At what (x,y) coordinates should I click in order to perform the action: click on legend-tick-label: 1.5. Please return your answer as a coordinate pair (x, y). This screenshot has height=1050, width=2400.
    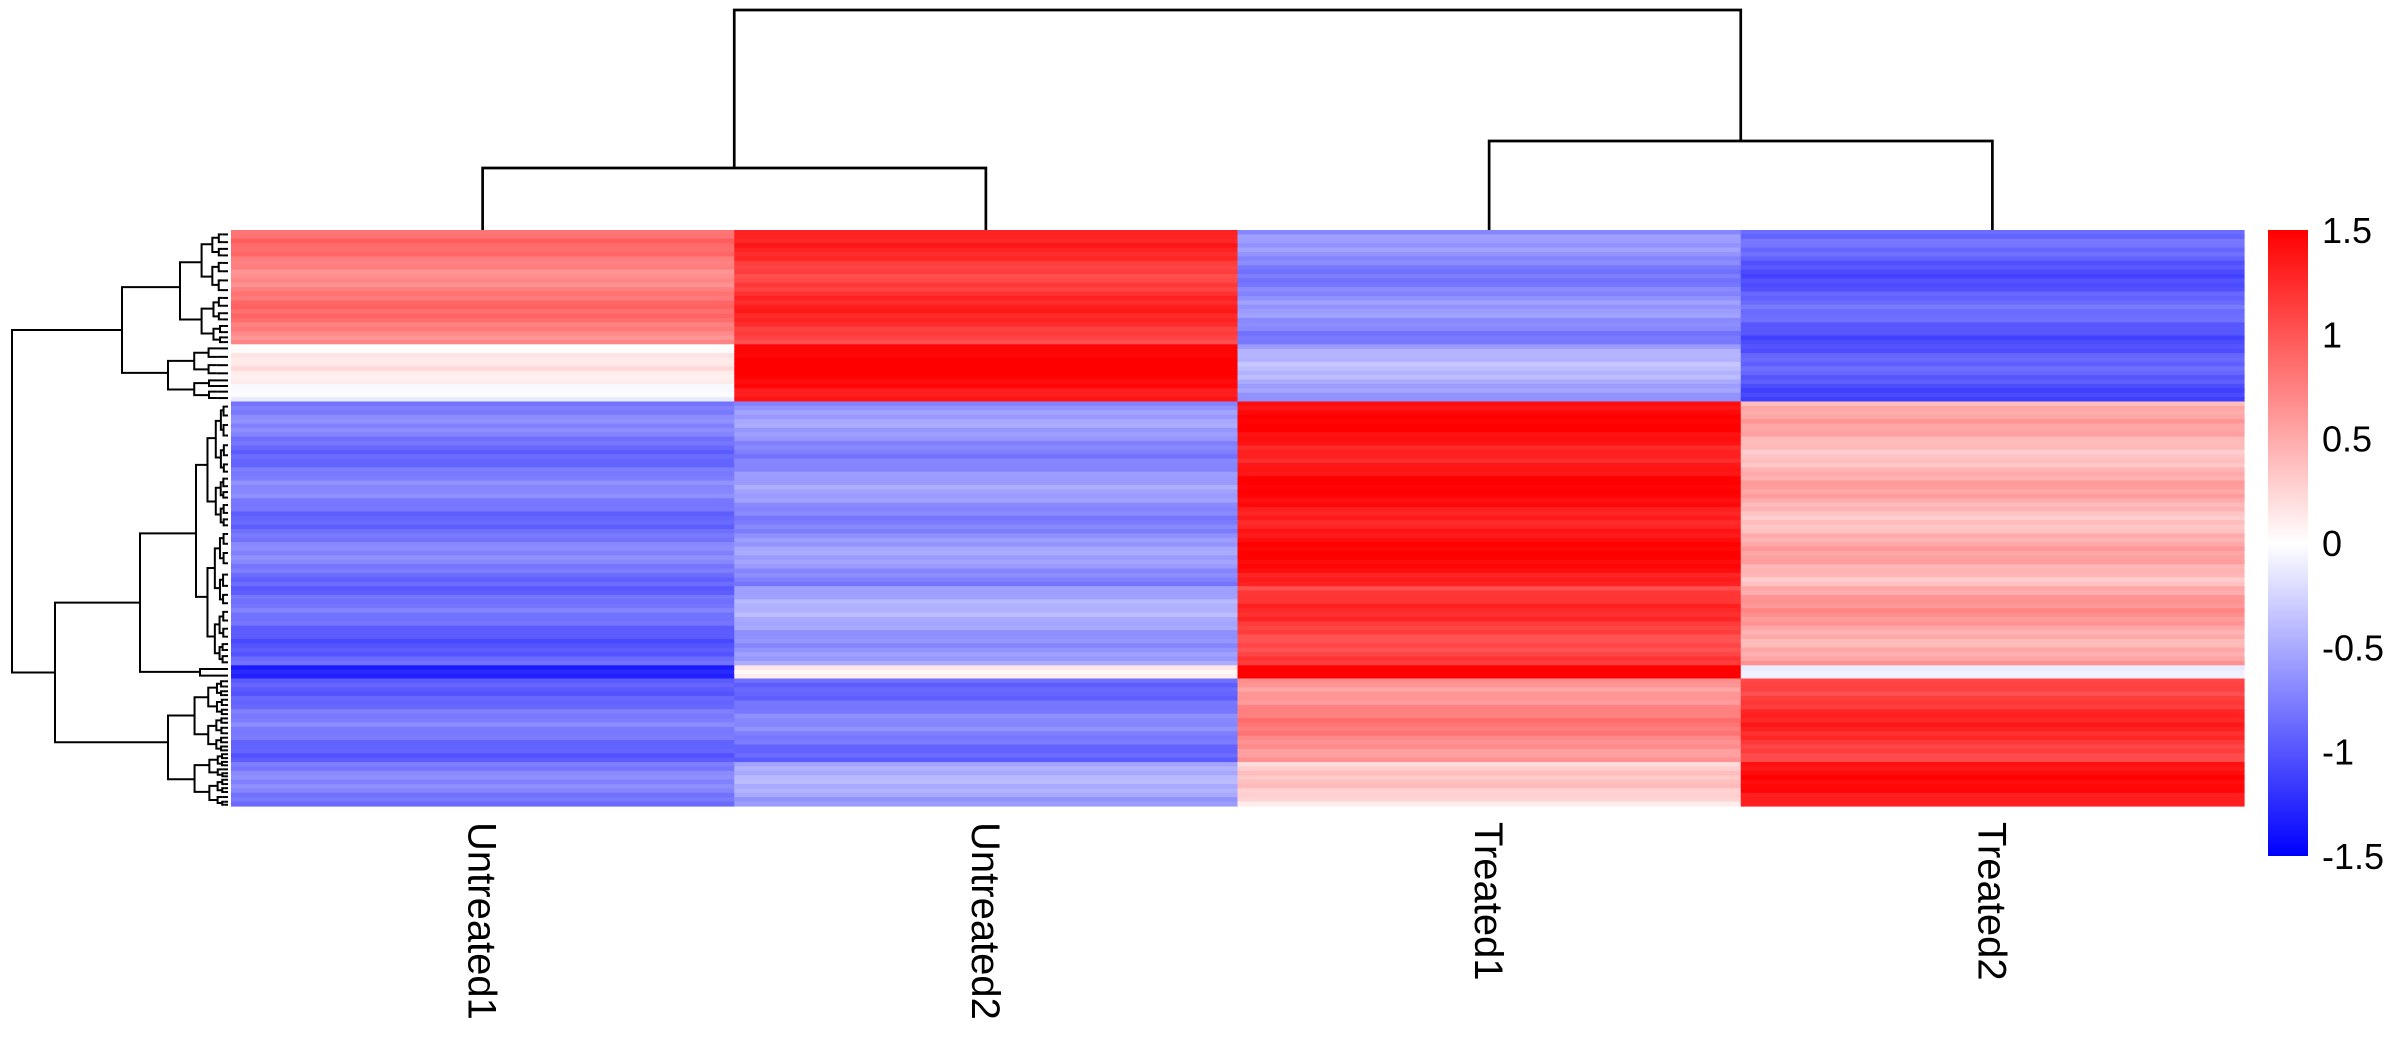
    Looking at the image, I should click on (2347, 230).